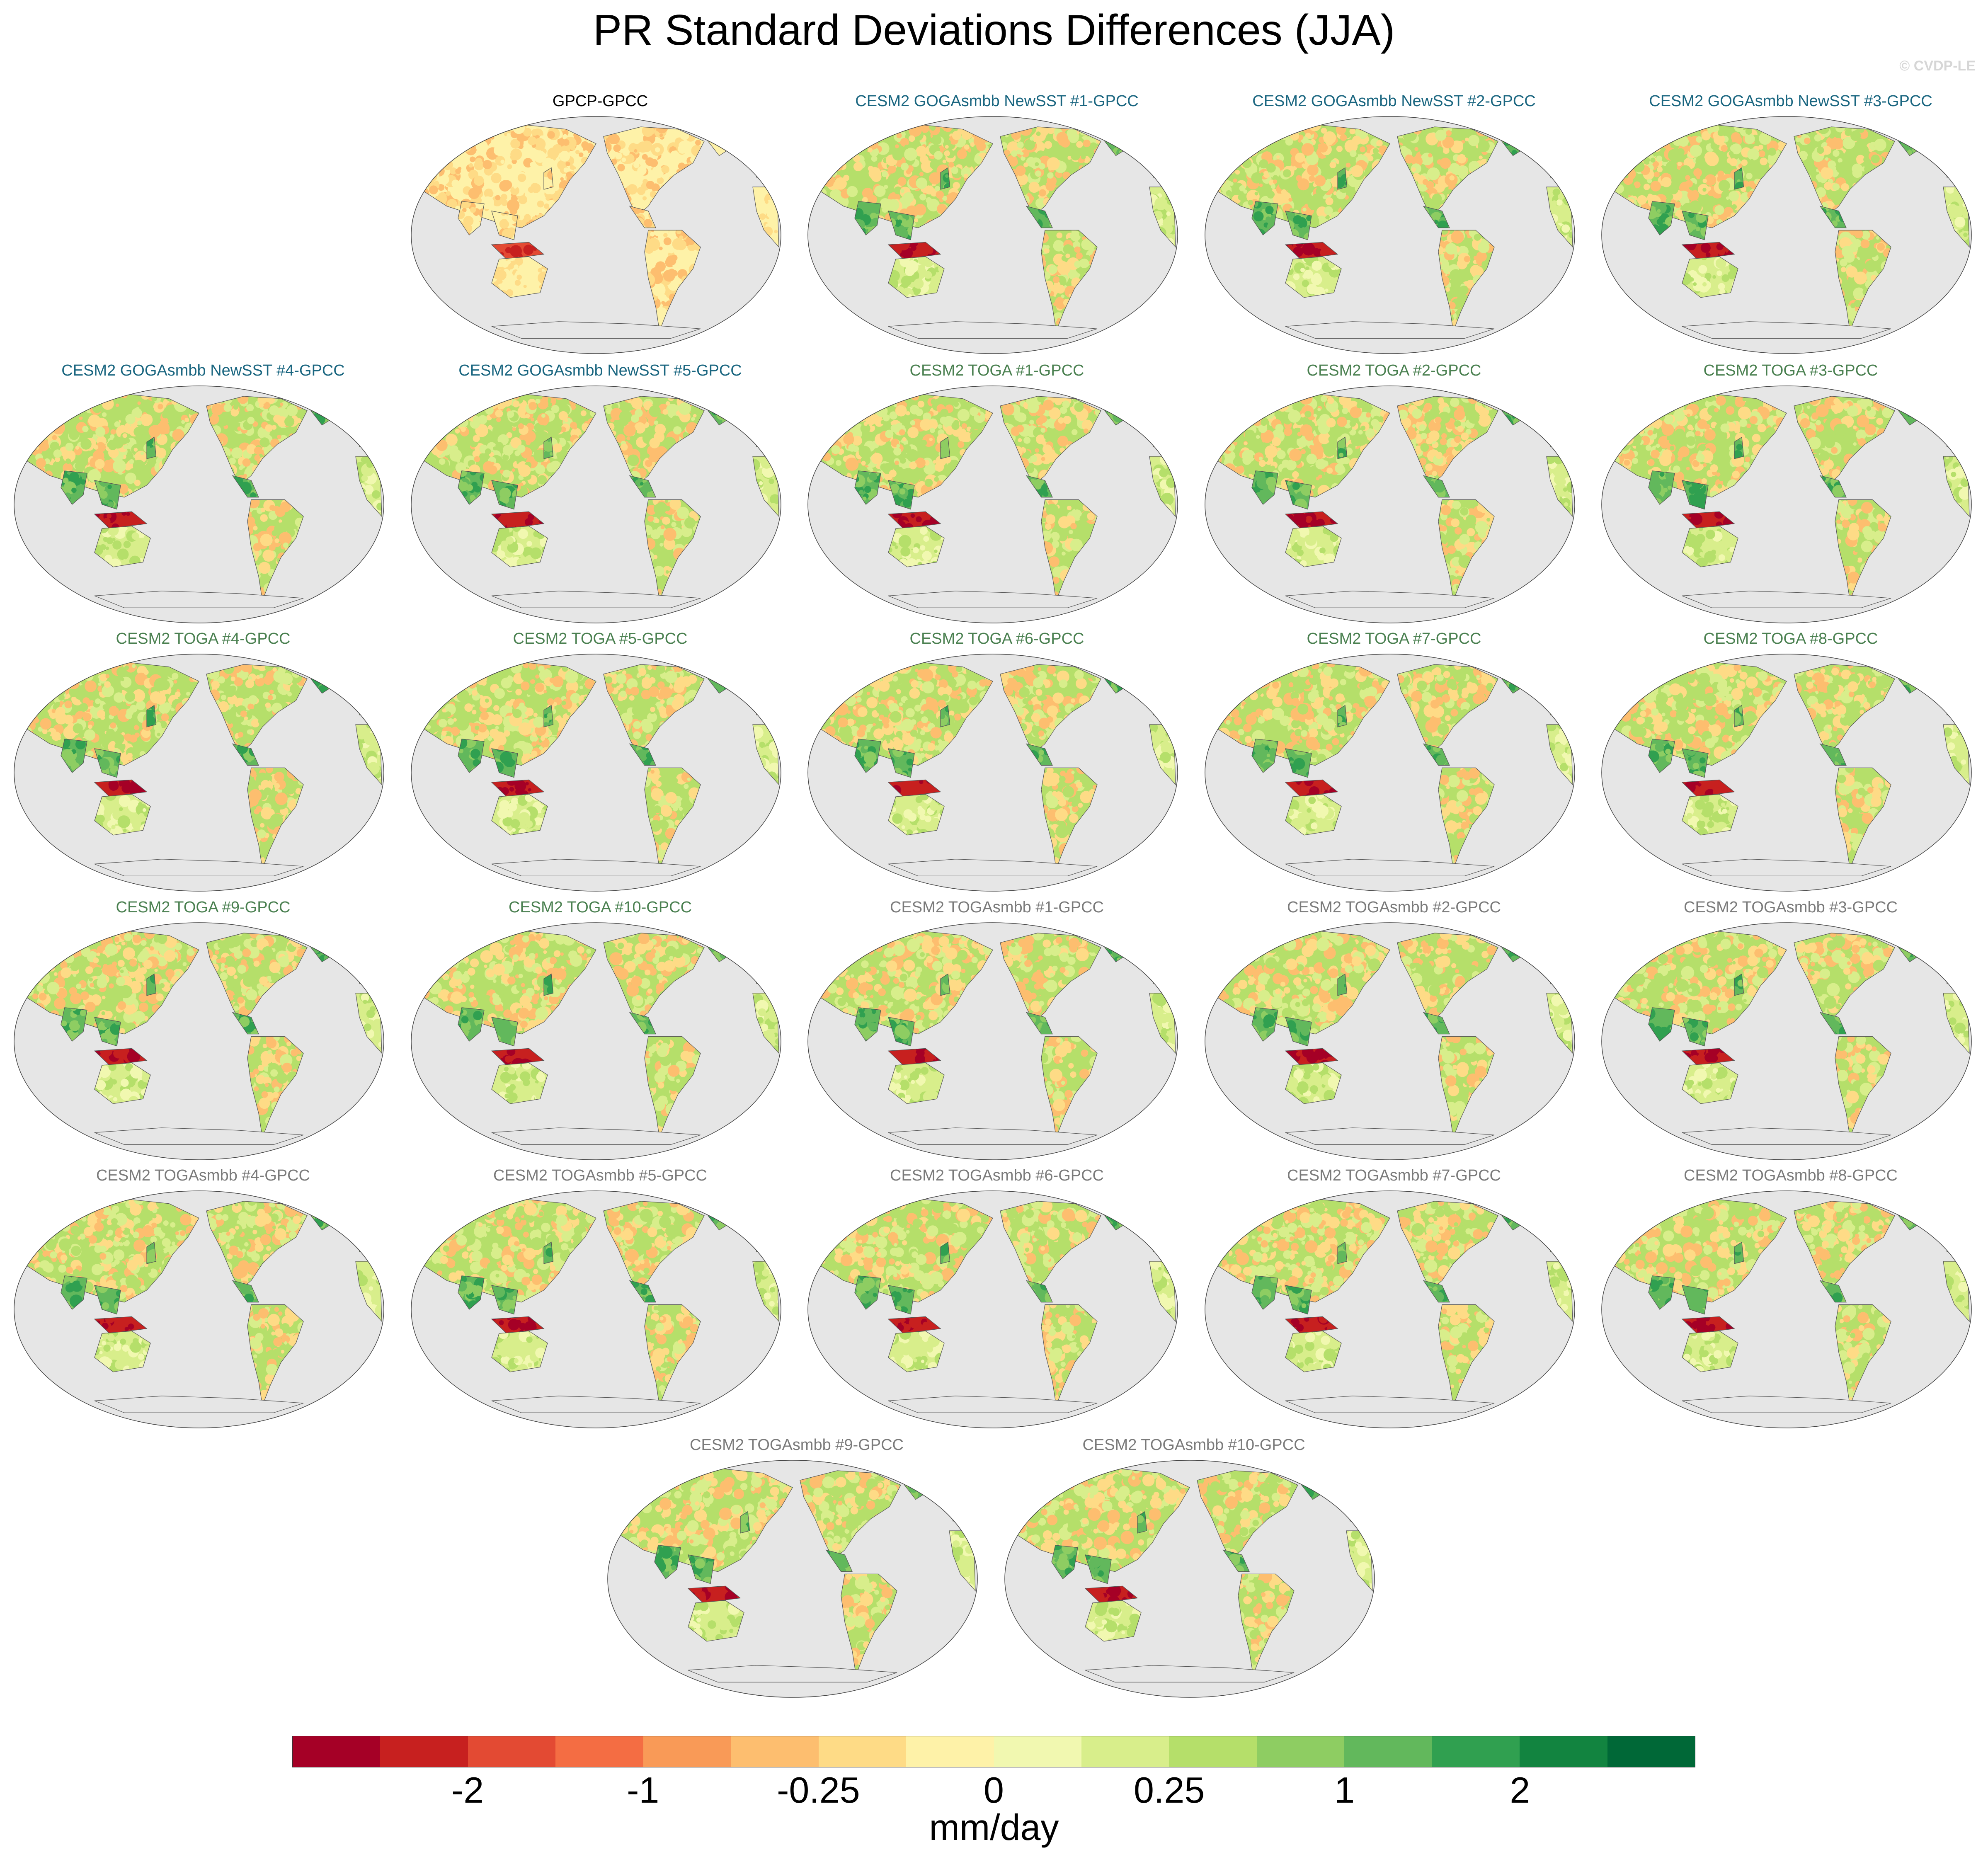 The height and width of the screenshot is (1864, 1988). I want to click on panel-title: CESM2 TOGAsmbb #6-GPCC, so click(997, 1175).